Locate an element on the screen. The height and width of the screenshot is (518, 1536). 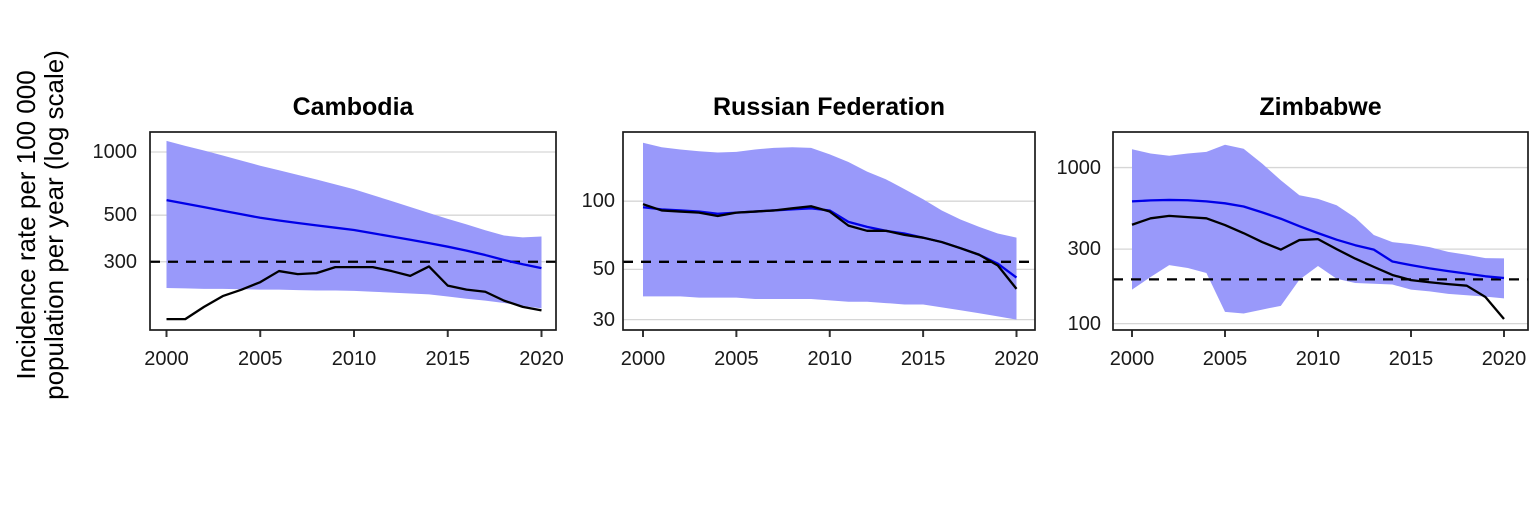
y-tick-label: 30 is located at coordinates (603, 319).